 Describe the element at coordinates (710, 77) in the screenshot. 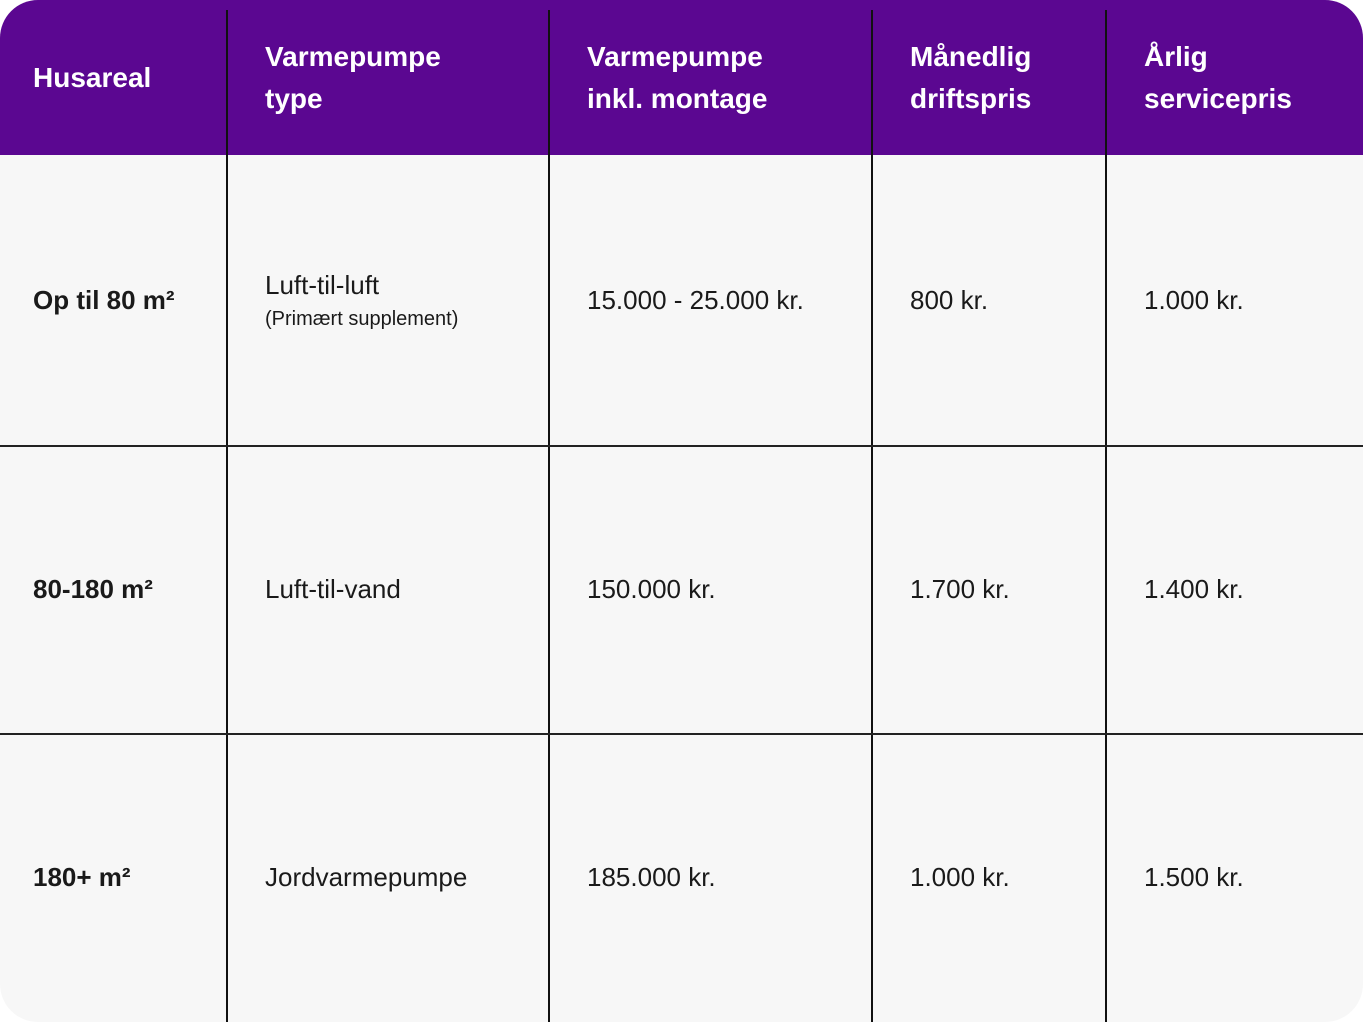

I see `header-cell-varmepumpe-montage: Varmepumpe inkl. montage` at that location.